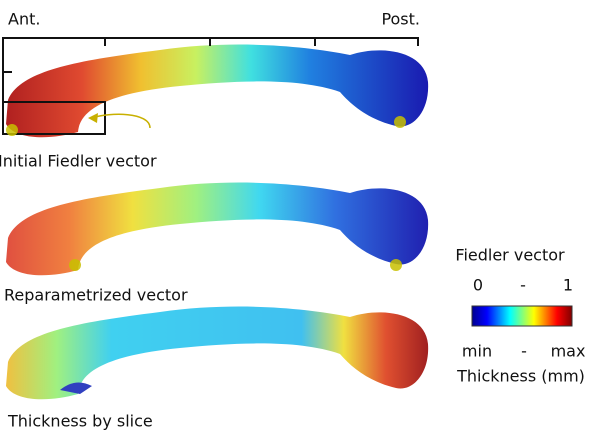 This screenshot has height=438, width=600. I want to click on posterior-label: Post., so click(400, 19).